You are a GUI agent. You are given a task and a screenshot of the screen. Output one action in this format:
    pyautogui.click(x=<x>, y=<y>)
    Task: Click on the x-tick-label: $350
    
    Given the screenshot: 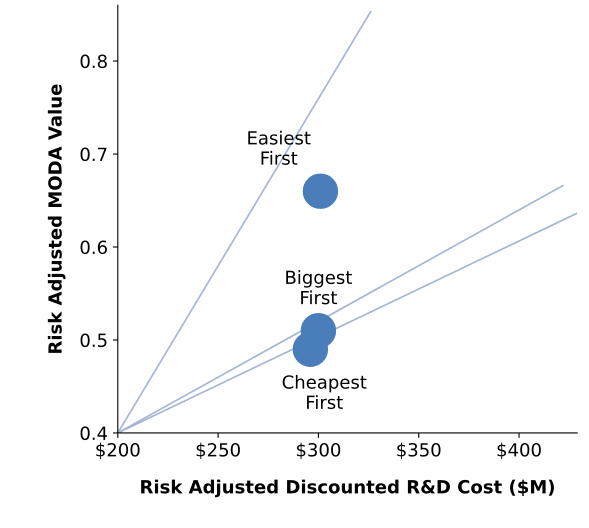 What is the action you would take?
    pyautogui.click(x=419, y=451)
    